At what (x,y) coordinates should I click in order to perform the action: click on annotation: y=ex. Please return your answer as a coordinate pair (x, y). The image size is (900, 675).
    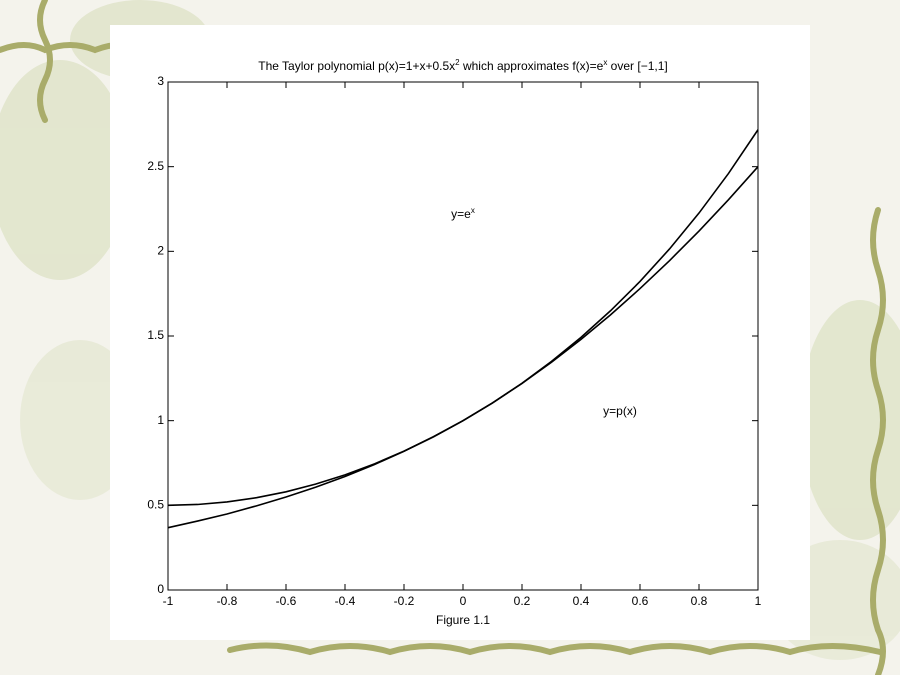
    Looking at the image, I should click on (463, 214).